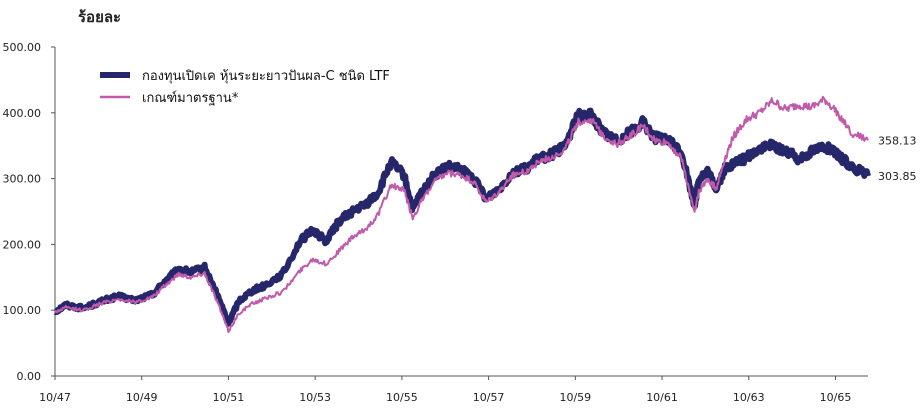 The width and height of the screenshot is (924, 409). What do you see at coordinates (22, 47) in the screenshot?
I see `y-tick-label: 500.00` at bounding box center [22, 47].